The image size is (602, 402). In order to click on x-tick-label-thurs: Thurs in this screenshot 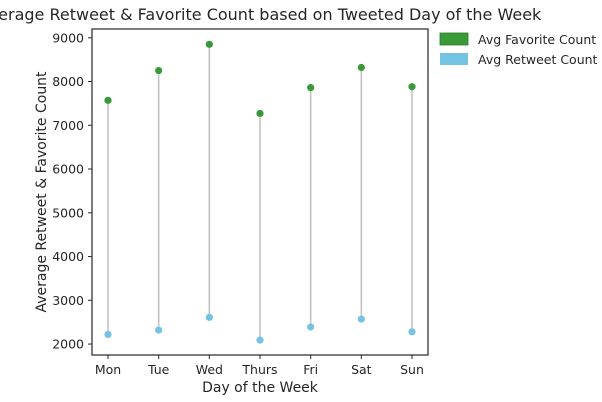, I will do `click(259, 369)`.